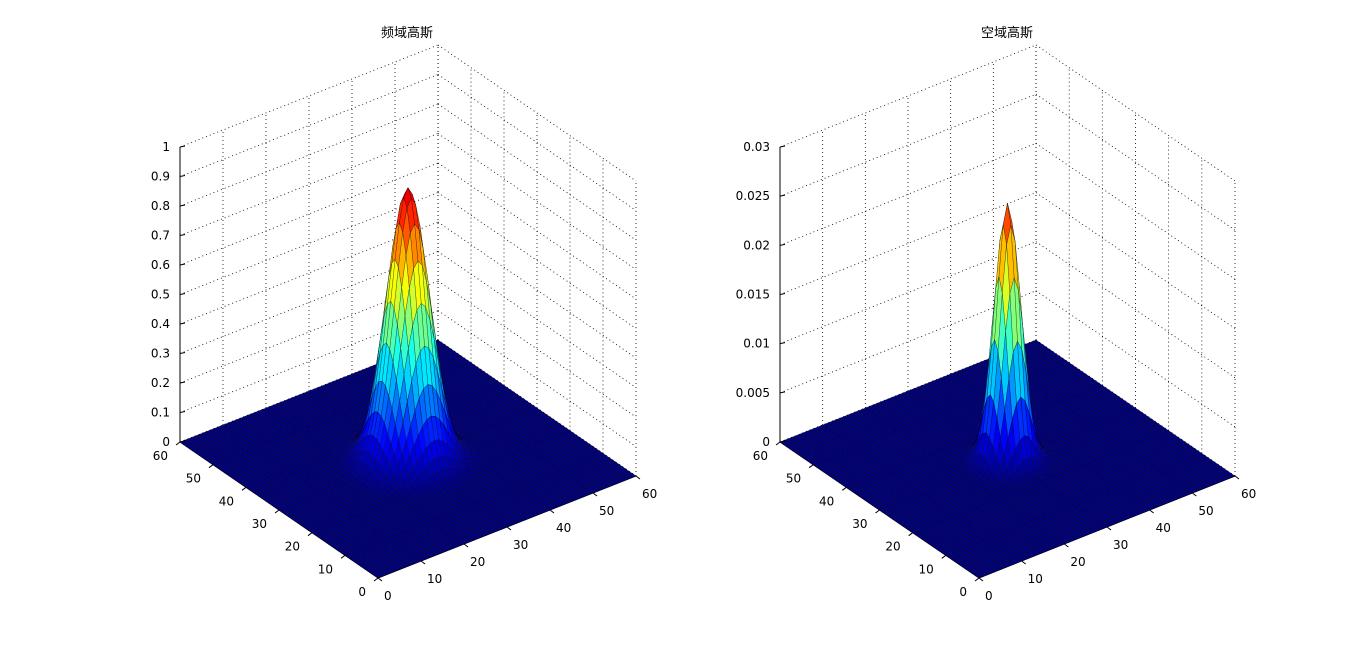 The width and height of the screenshot is (1367, 651). I want to click on z-tick-label: 0.015, so click(753, 295).